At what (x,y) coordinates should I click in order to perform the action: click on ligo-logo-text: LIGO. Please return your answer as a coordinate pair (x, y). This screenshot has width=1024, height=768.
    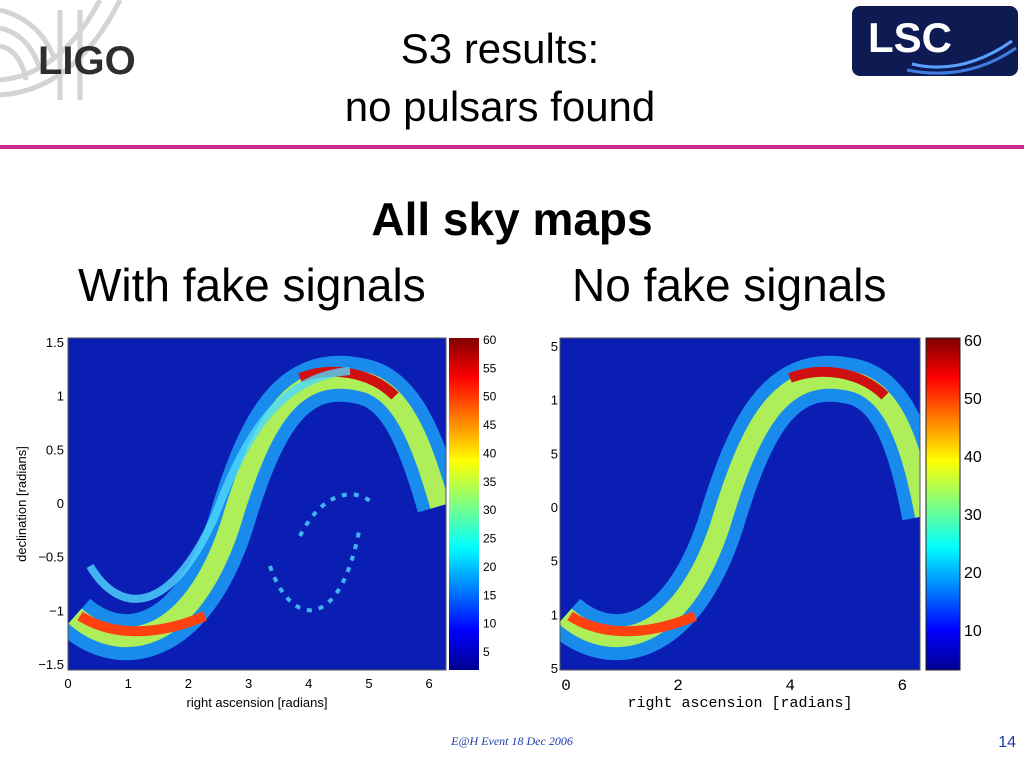
    Looking at the image, I should click on (87, 61).